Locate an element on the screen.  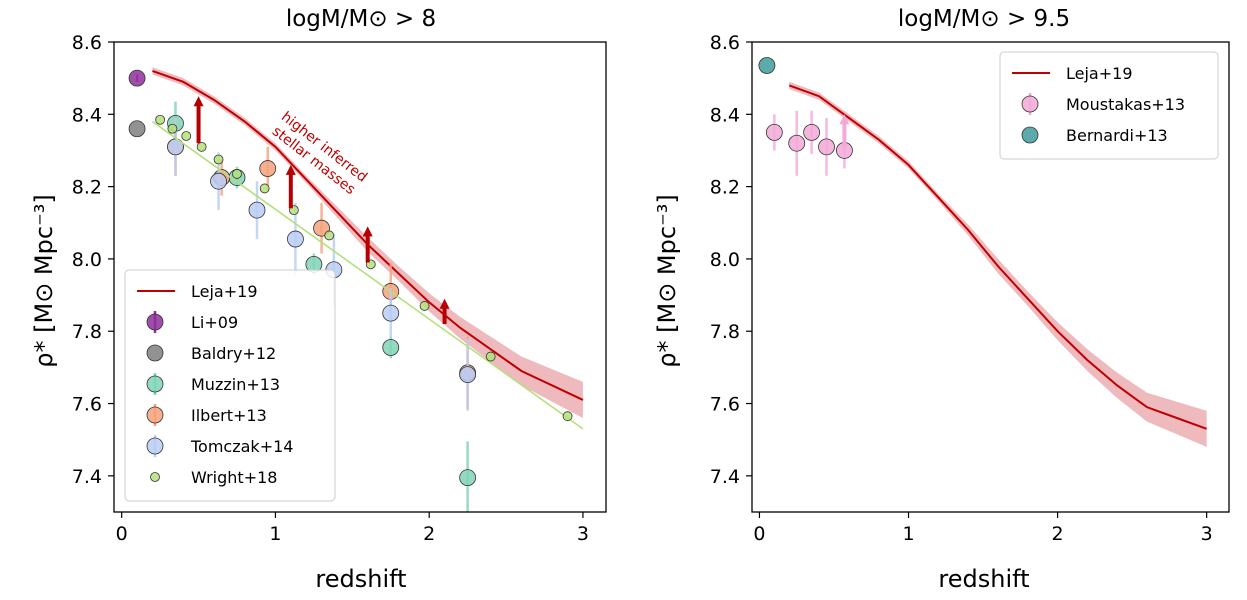
chart-title-left: logM/M⊙ > 8 is located at coordinates (361, 19).